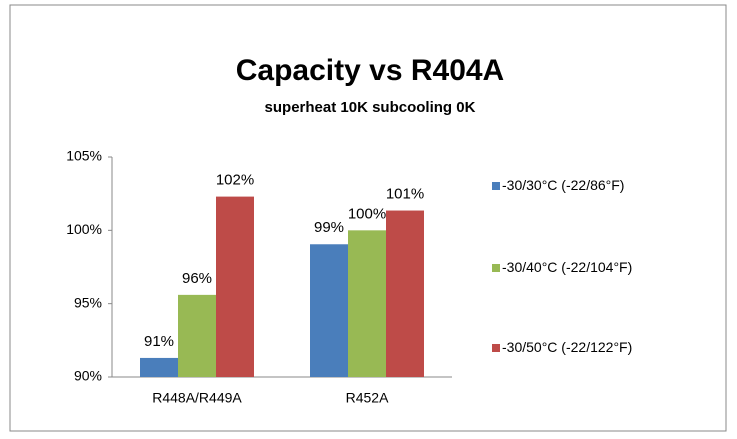  I want to click on value-label: 99%, so click(329, 227).